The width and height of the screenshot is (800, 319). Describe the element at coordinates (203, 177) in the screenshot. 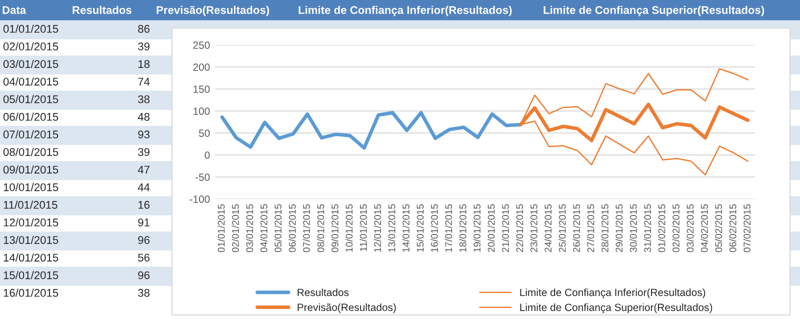

I see `y-tick-label: -50` at that location.